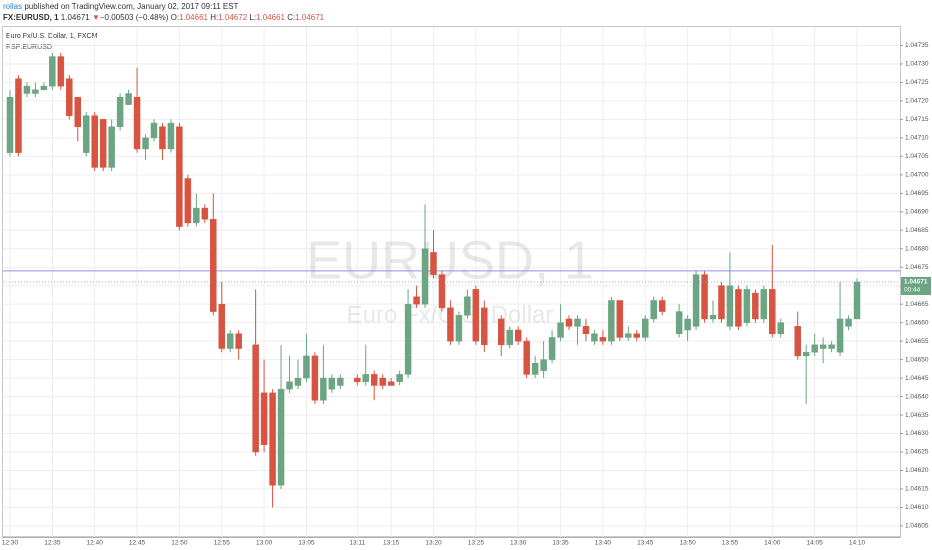  What do you see at coordinates (687, 543) in the screenshot?
I see `x-tick-label: 13:50` at bounding box center [687, 543].